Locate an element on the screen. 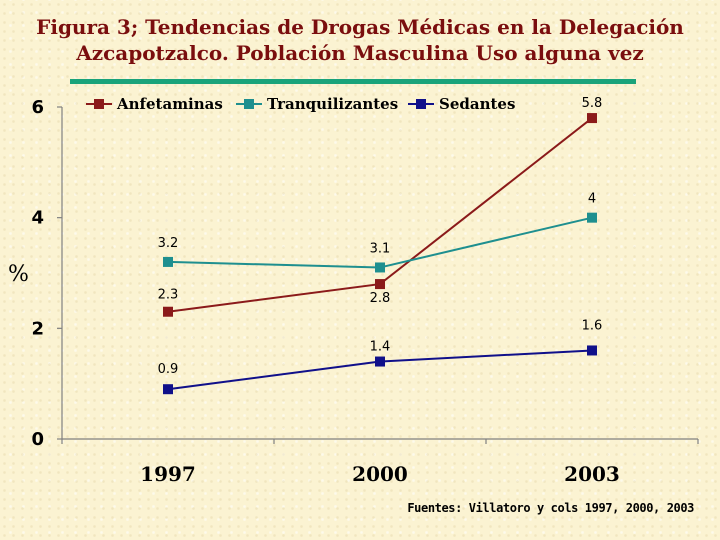 The height and width of the screenshot is (540, 720). y-tick-label: 0 is located at coordinates (37, 439).